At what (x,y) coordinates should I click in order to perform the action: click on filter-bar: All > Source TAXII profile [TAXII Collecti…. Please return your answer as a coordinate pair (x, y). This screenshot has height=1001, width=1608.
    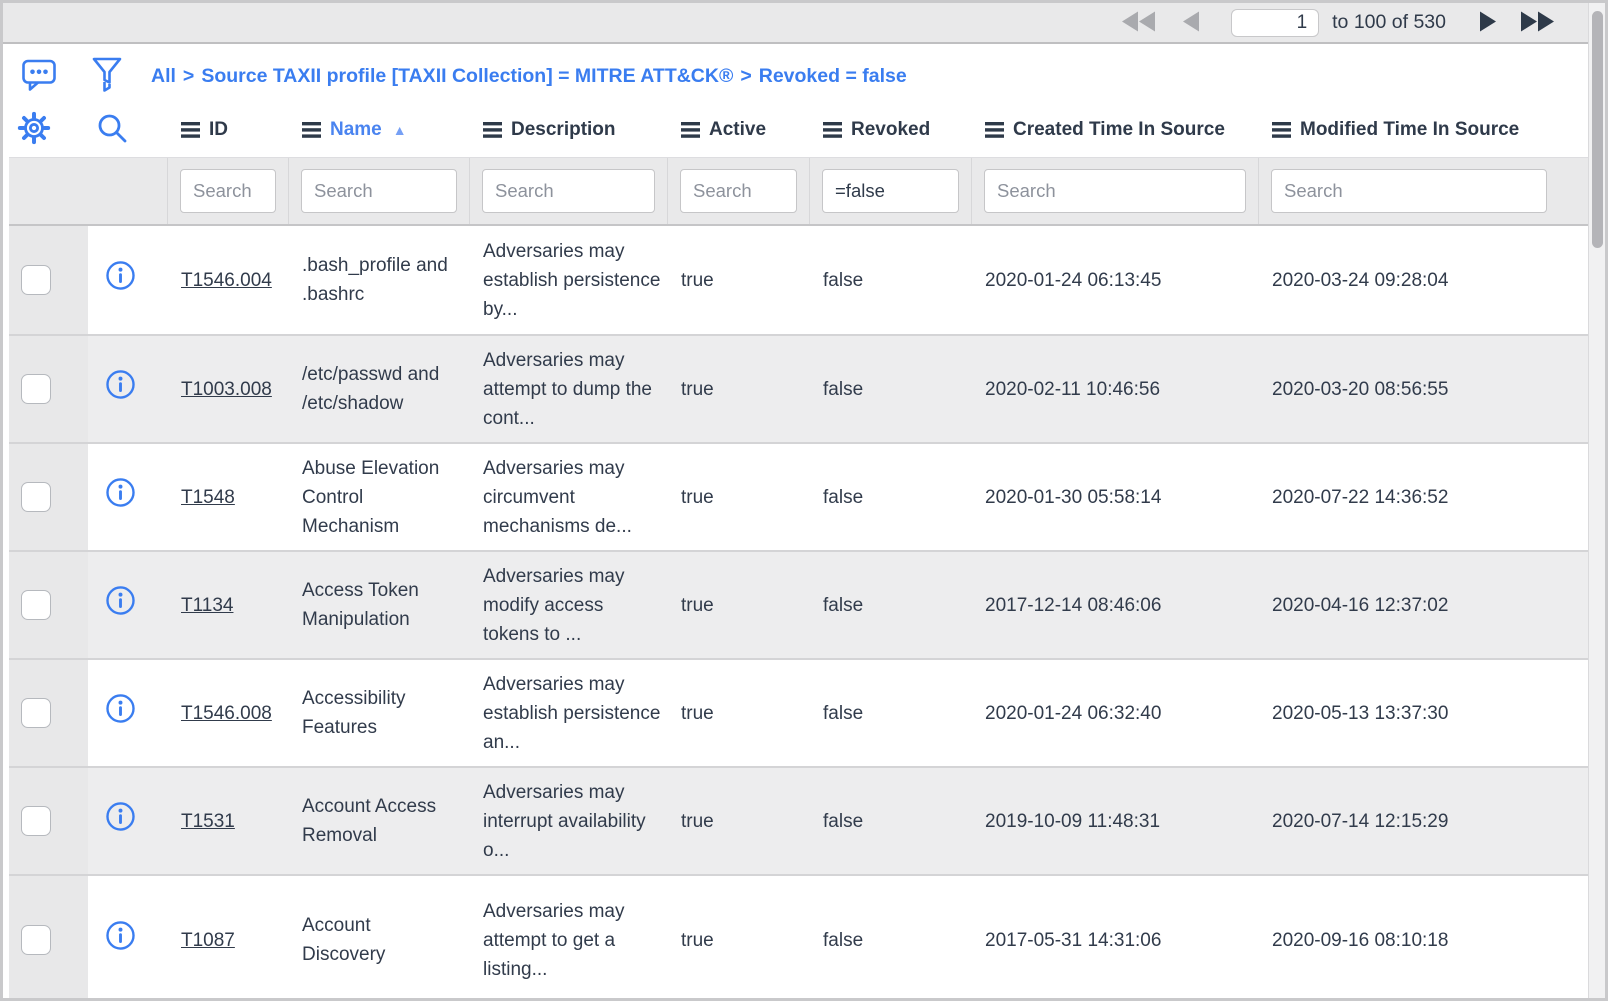
    Looking at the image, I should click on (798, 76).